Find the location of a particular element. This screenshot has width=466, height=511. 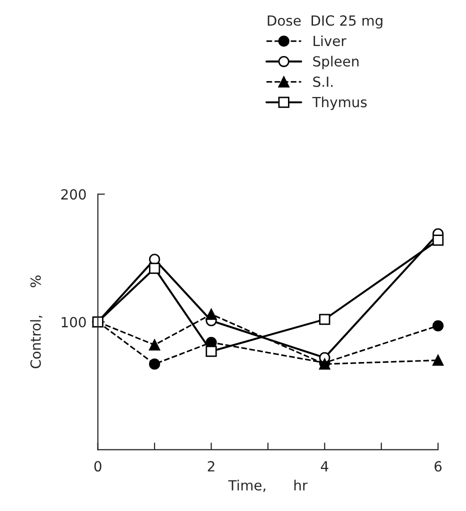

legend-title: Dose DIC 25 mg is located at coordinates (325, 21).